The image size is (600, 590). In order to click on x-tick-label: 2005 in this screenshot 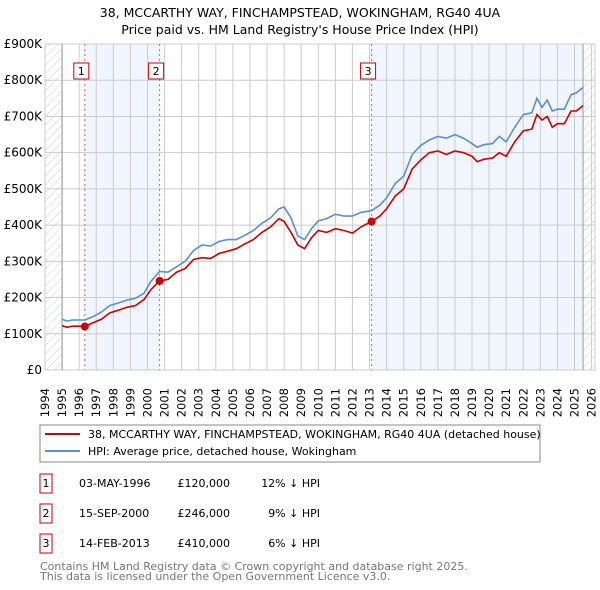, I will do `click(233, 402)`.